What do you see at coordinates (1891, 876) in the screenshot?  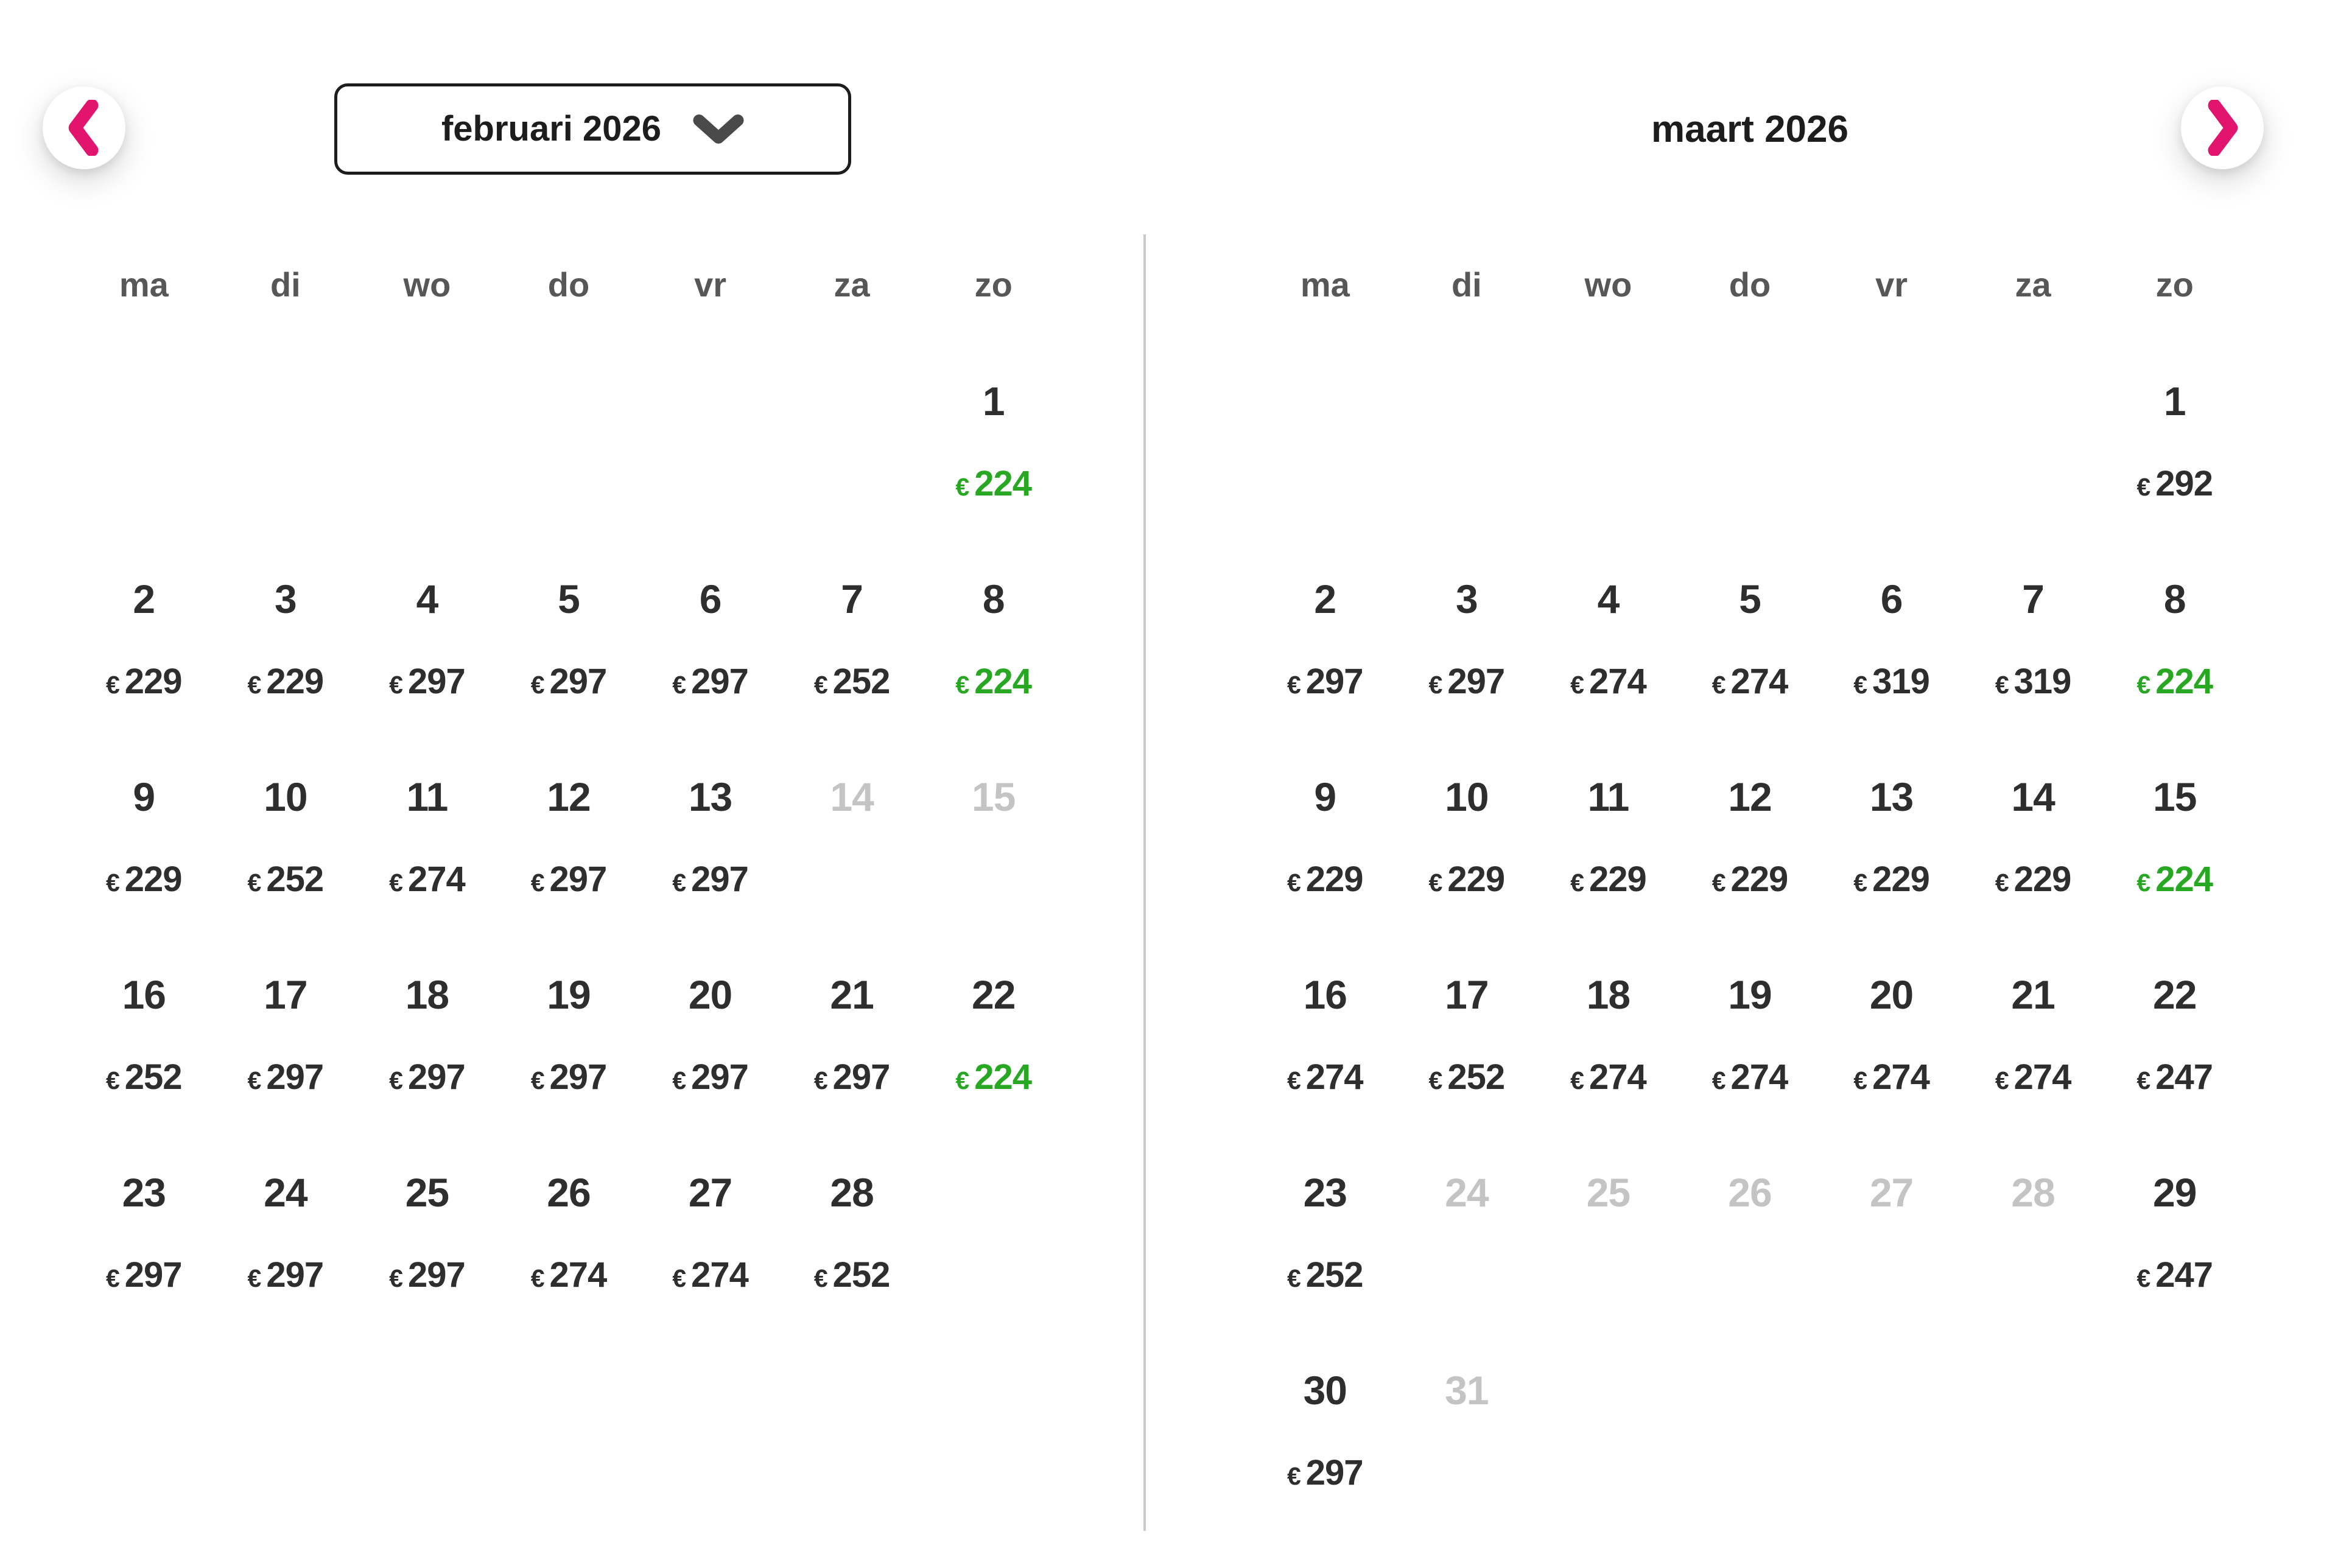 I see `day-cell: 13 €229` at bounding box center [1891, 876].